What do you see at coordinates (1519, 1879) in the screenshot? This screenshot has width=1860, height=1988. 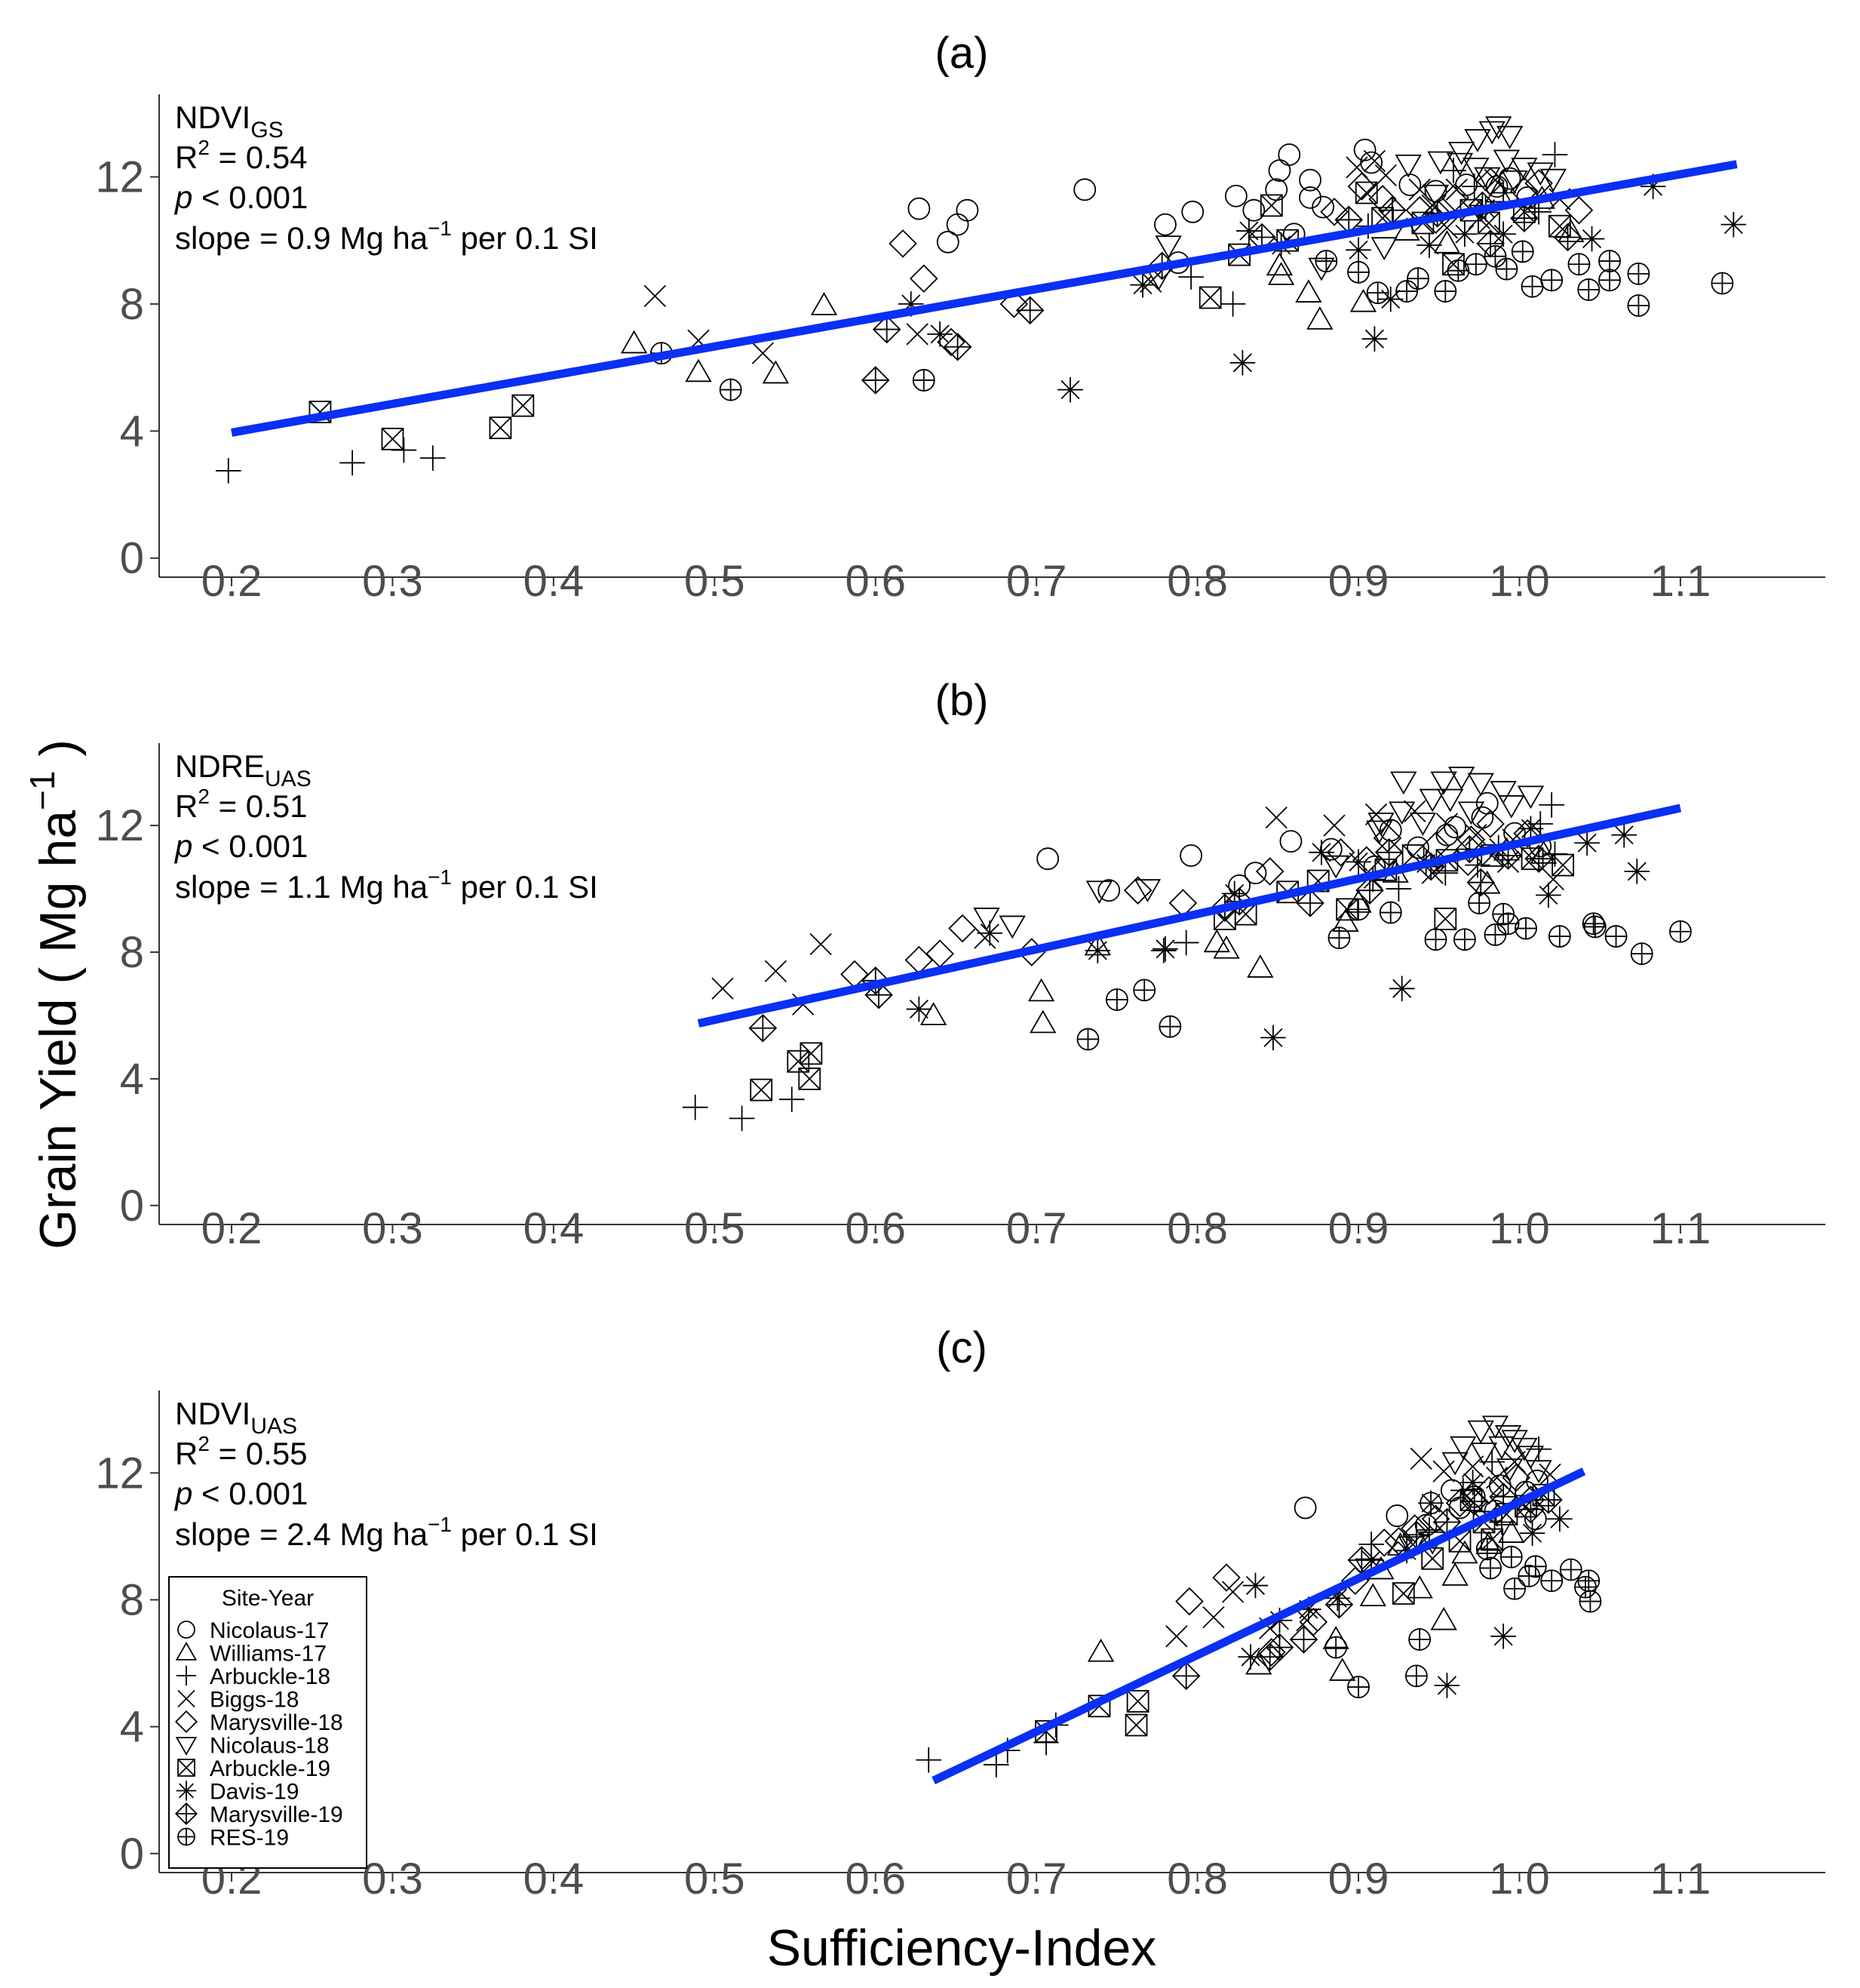 I see `x-tick-label: 1.0` at bounding box center [1519, 1879].